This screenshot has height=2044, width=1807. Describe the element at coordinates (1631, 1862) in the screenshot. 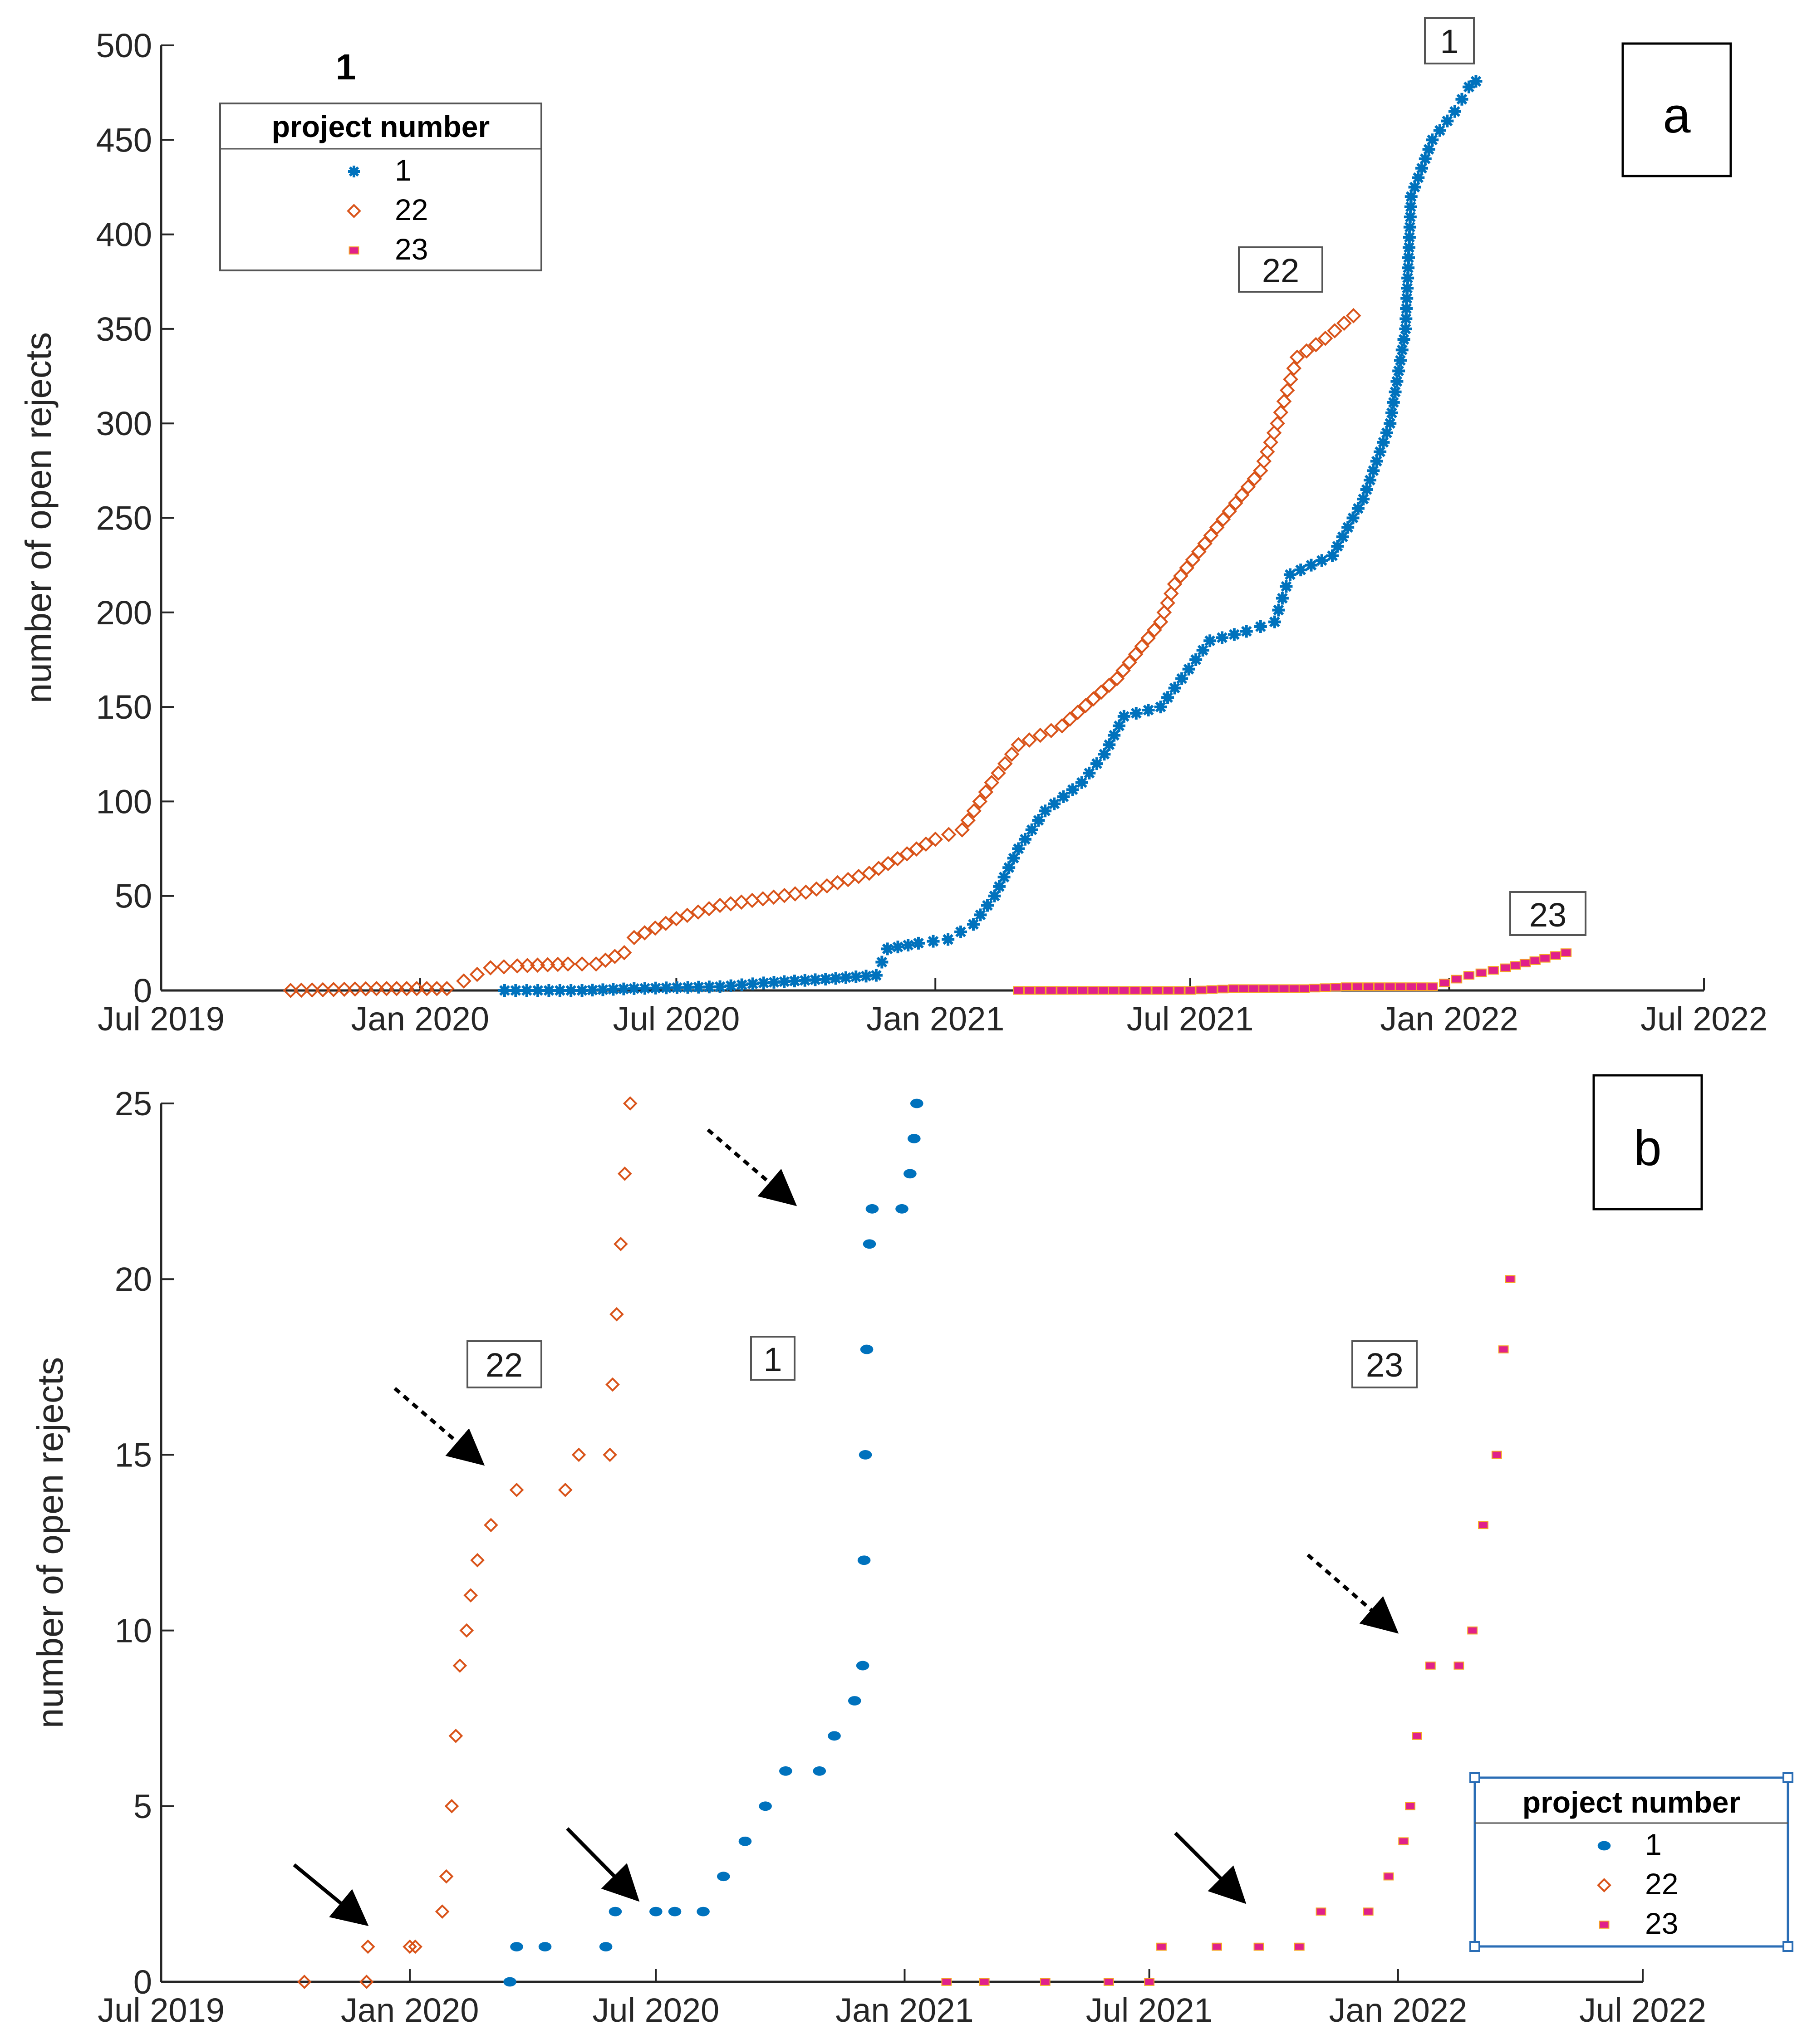

I see `panel-b-legend: project number 1 22 23` at that location.